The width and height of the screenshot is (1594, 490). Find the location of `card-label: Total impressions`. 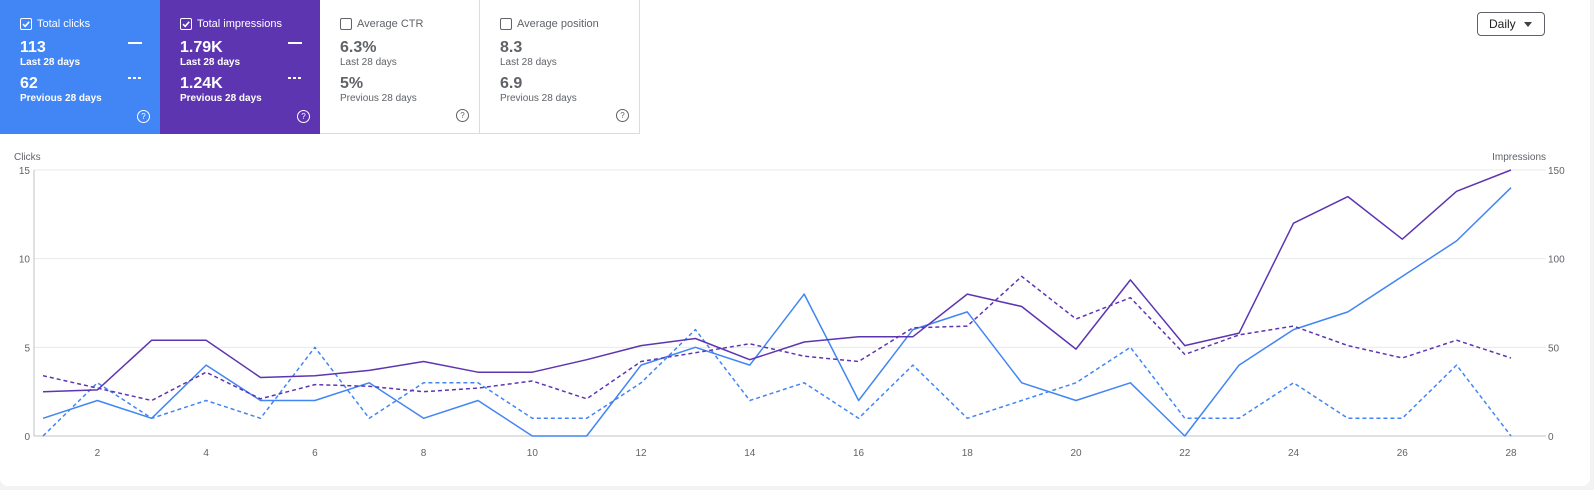

card-label: Total impressions is located at coordinates (239, 24).